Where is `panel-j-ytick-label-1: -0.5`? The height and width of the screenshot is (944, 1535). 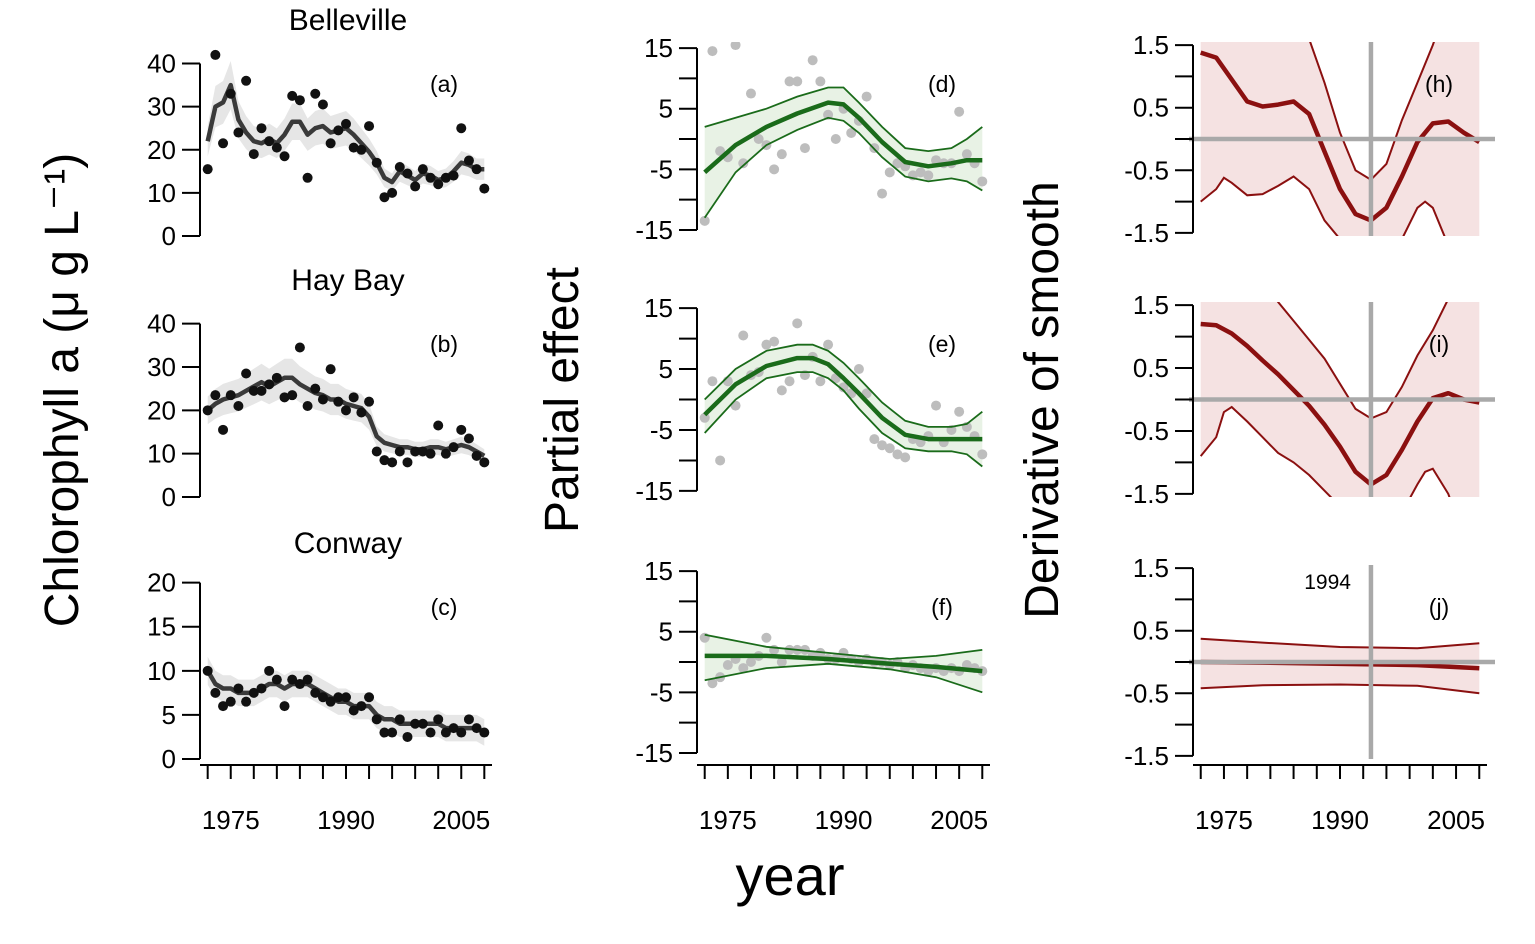 panel-j-ytick-label-1: -0.5 is located at coordinates (1146, 693).